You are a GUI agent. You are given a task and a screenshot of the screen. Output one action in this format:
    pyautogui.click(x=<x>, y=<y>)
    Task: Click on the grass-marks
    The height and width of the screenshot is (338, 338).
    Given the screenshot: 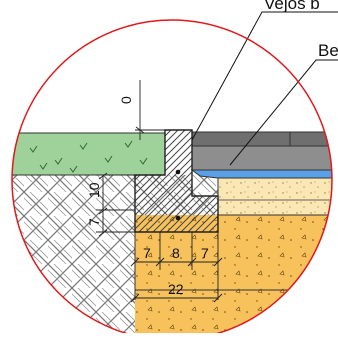 What is the action you would take?
    pyautogui.click(x=88, y=156)
    